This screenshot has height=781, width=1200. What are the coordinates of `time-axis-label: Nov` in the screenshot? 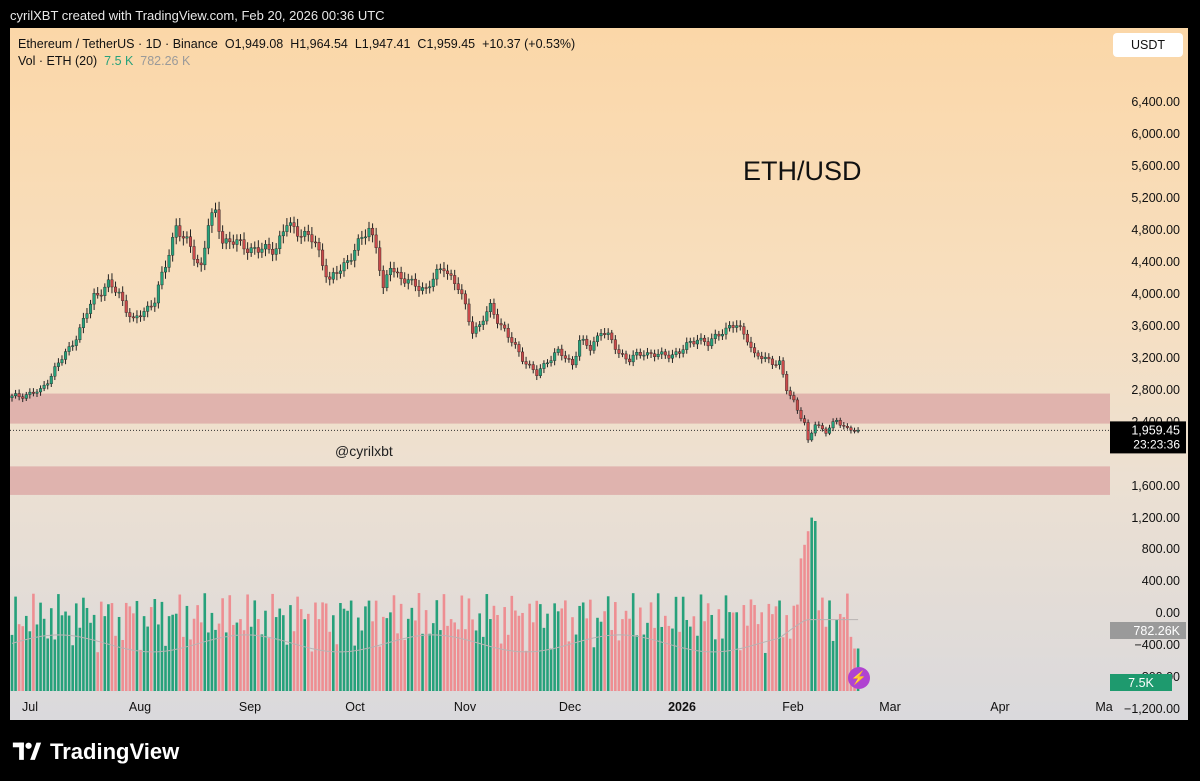 It's located at (465, 707).